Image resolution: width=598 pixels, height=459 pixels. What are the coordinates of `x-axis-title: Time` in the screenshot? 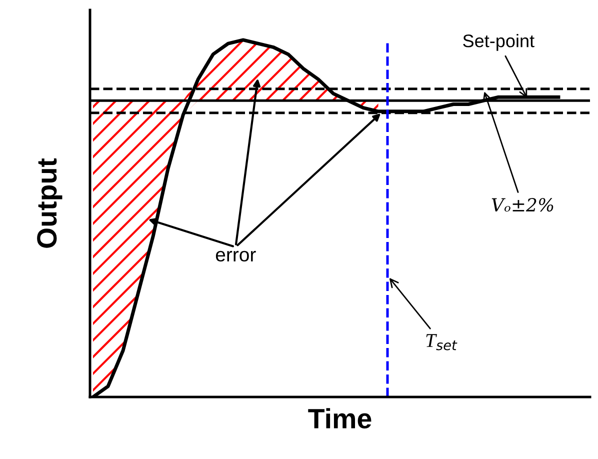 It's located at (340, 418).